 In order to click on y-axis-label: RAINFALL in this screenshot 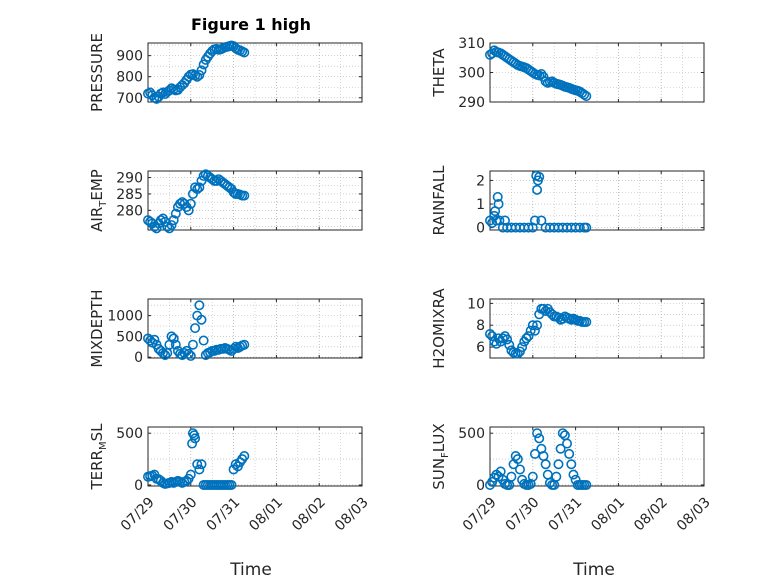, I will do `click(439, 200)`.